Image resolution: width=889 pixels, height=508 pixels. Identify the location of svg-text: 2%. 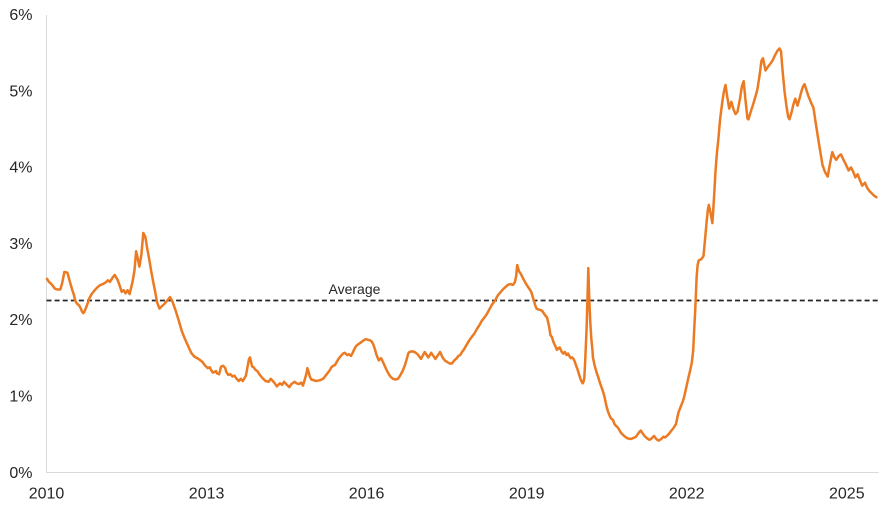
(20, 320).